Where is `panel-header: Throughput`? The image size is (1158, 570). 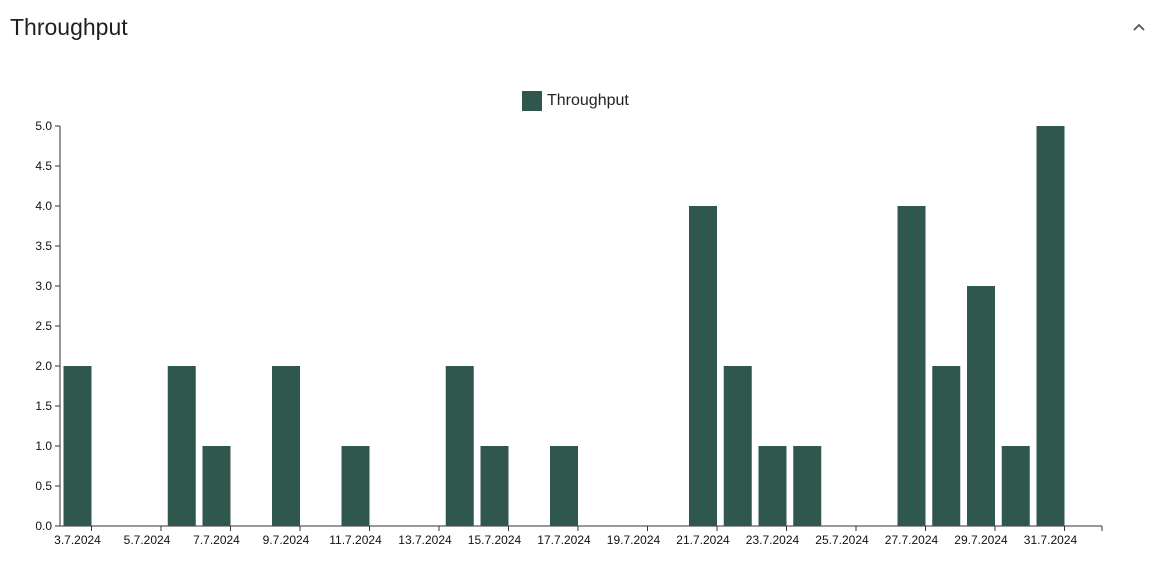 panel-header: Throughput is located at coordinates (579, 28).